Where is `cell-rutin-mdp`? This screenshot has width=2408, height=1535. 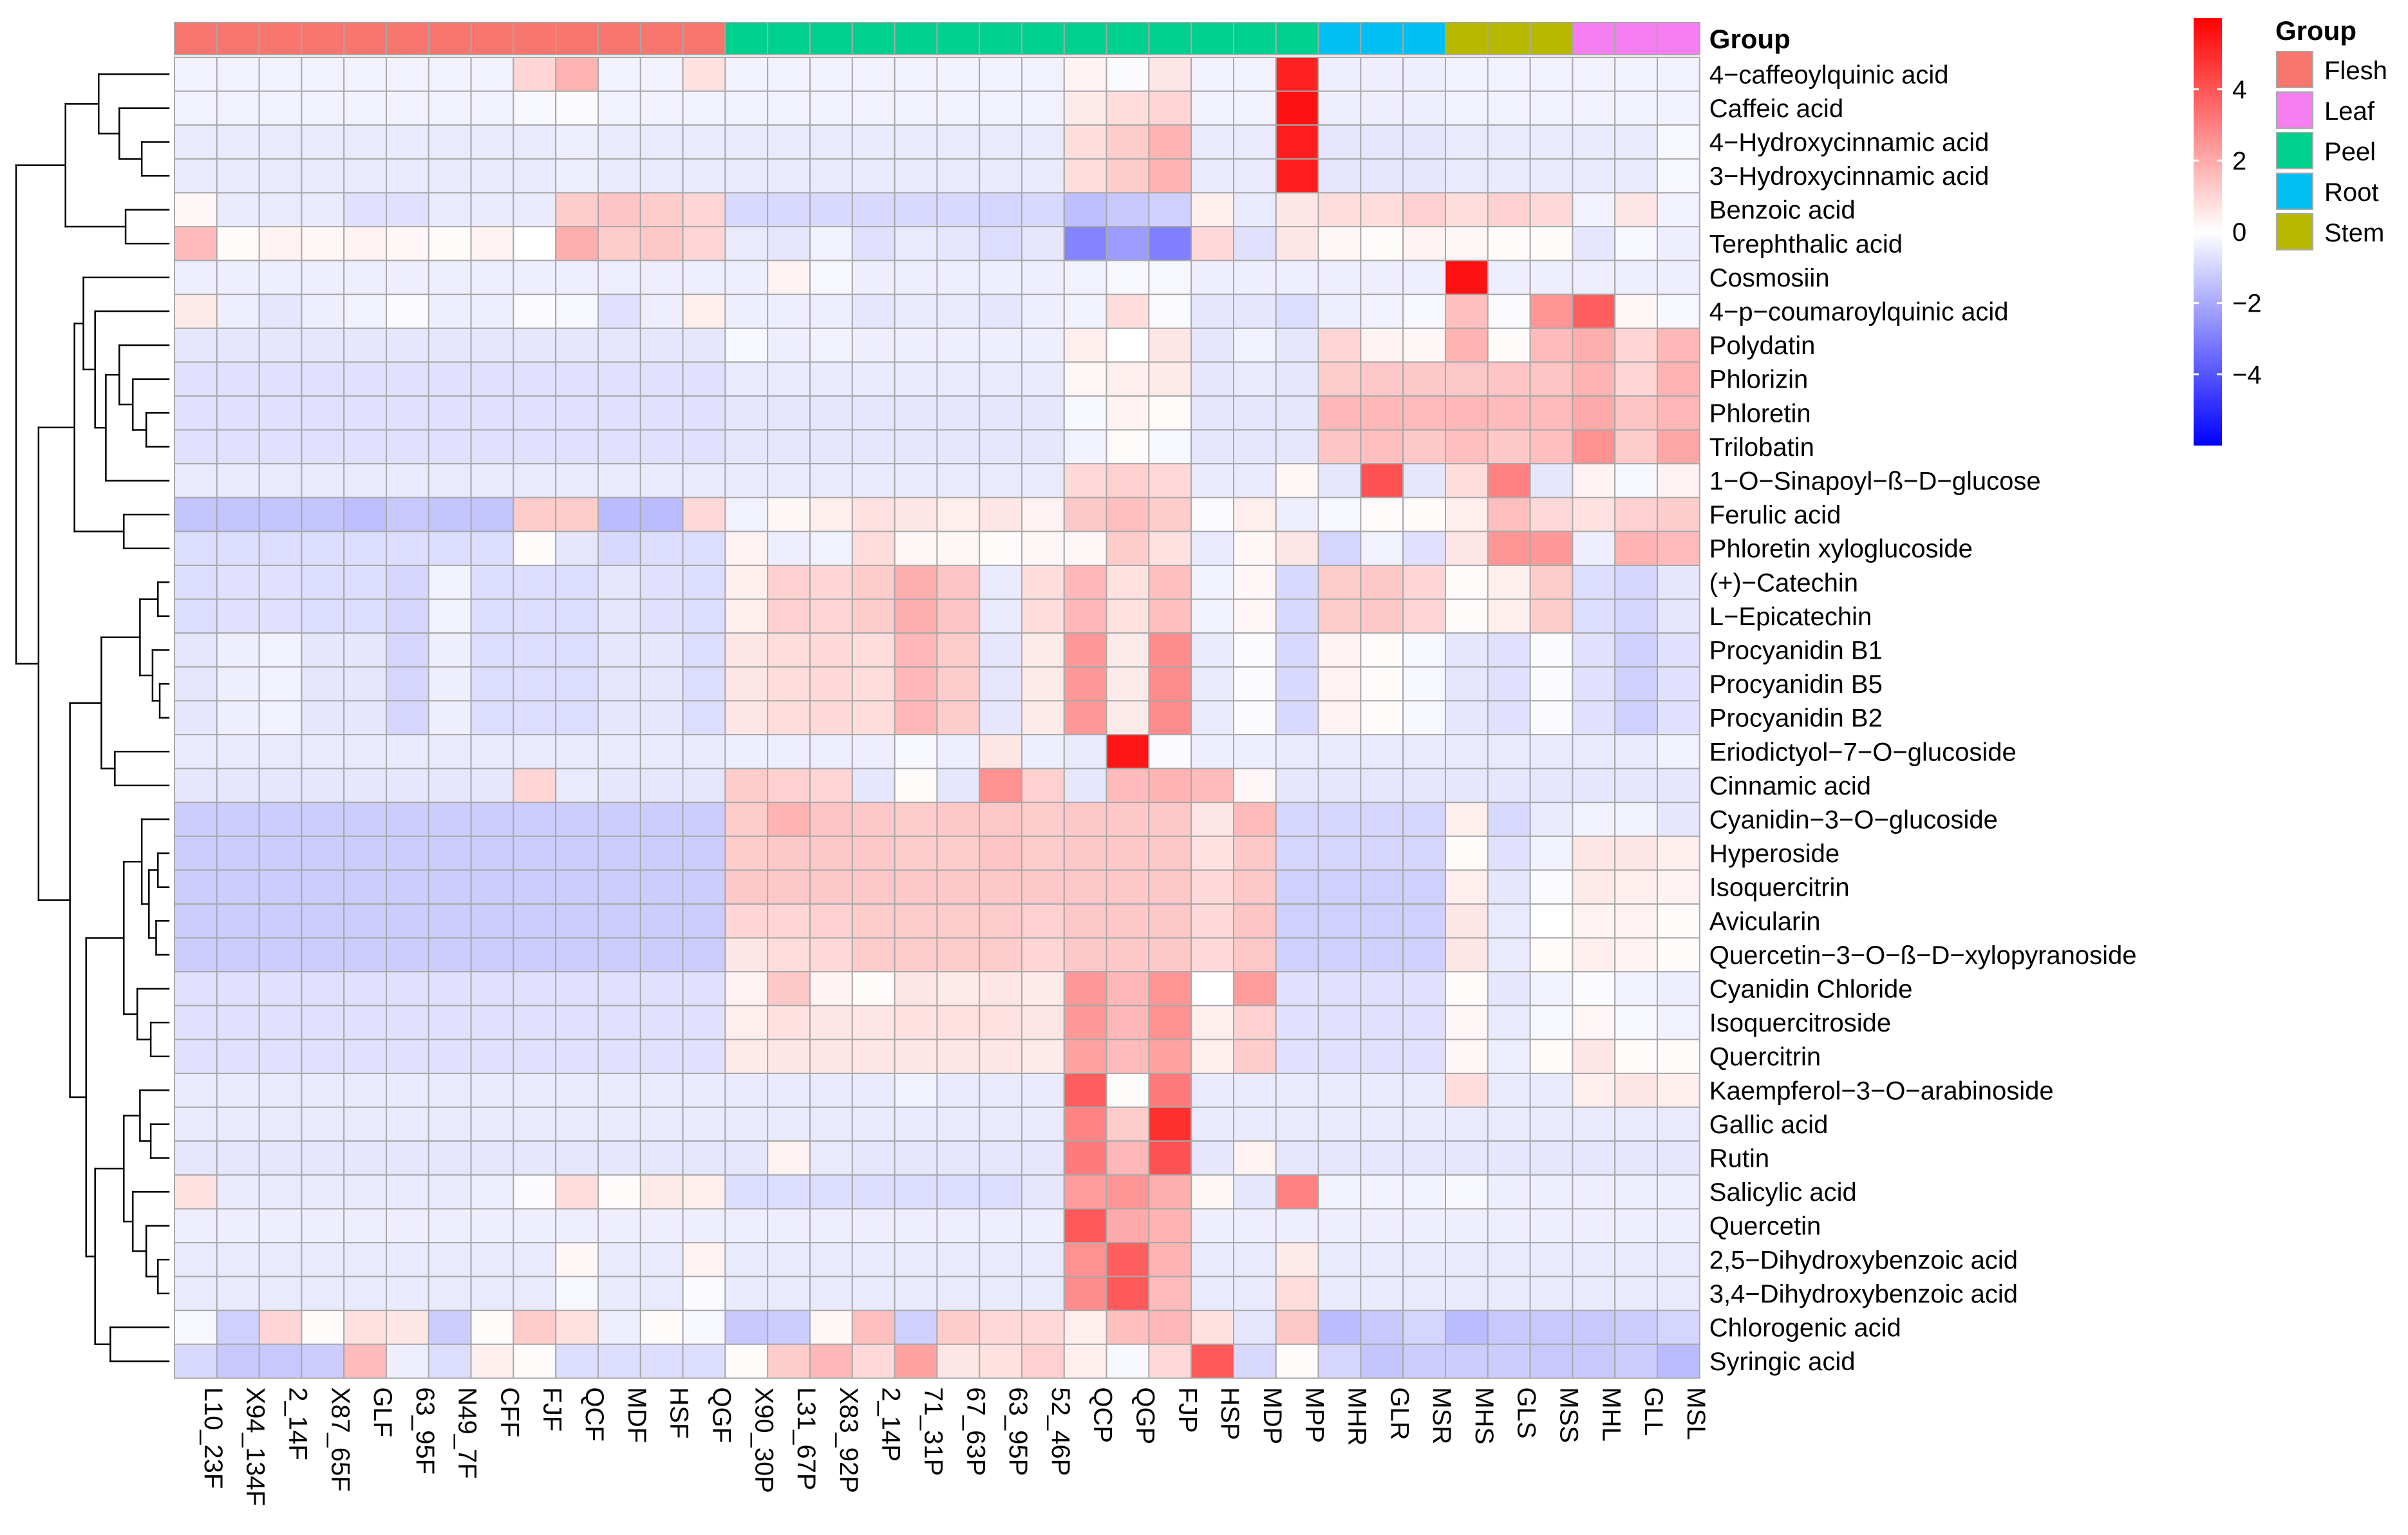 cell-rutin-mdp is located at coordinates (1255, 1158).